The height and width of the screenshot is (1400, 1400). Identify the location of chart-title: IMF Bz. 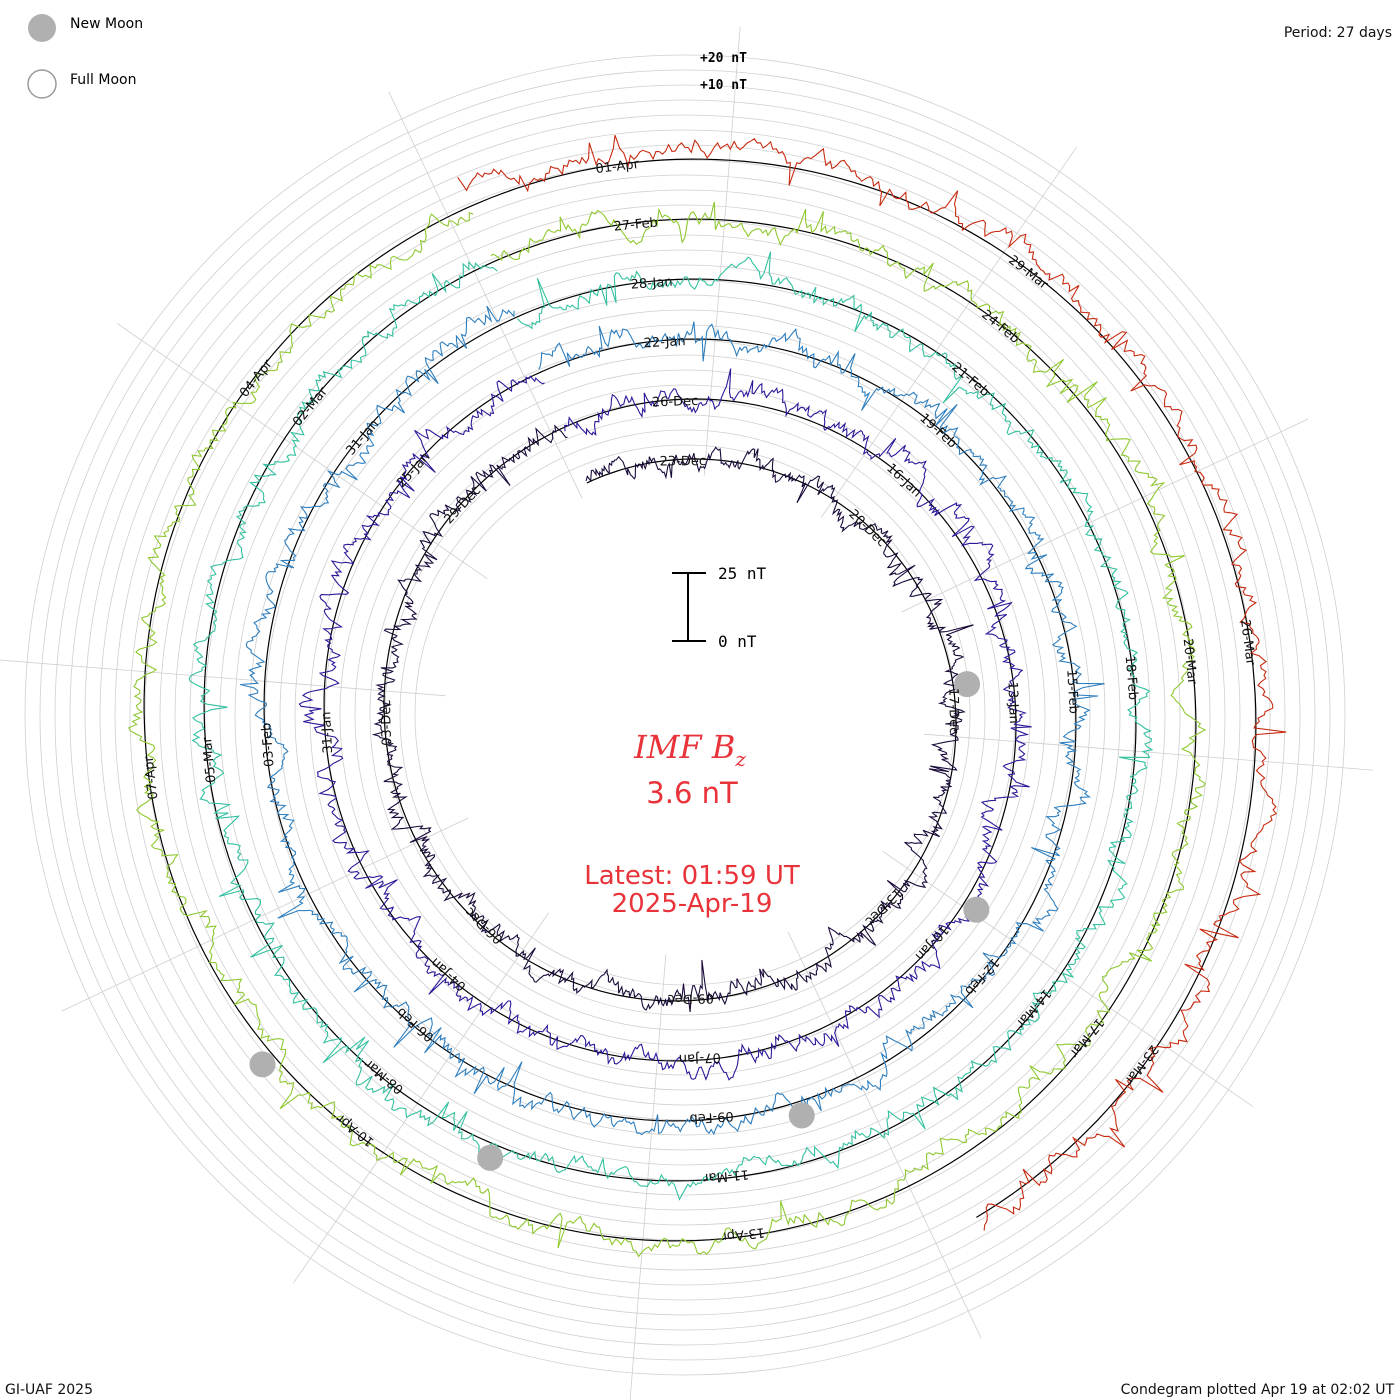
(689, 749).